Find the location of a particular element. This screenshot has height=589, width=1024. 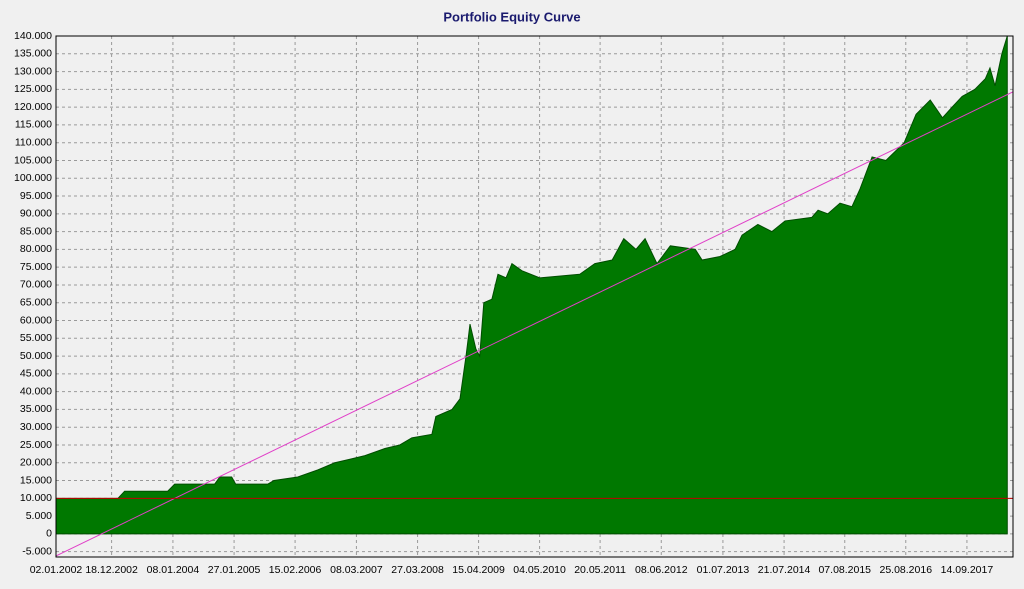

y-tick-label: 50.000 is located at coordinates (36, 356).